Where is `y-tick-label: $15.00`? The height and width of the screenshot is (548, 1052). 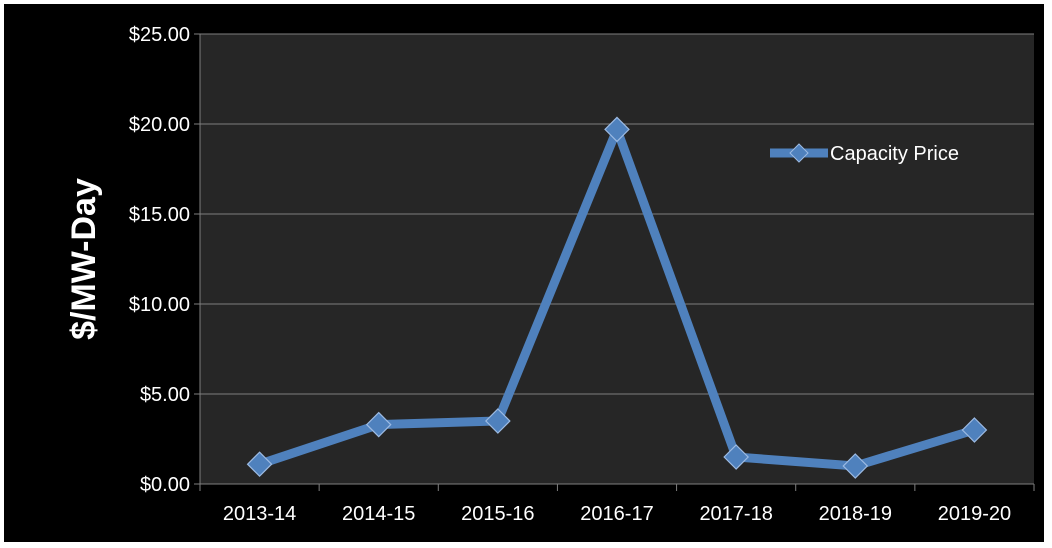 y-tick-label: $15.00 is located at coordinates (159, 215).